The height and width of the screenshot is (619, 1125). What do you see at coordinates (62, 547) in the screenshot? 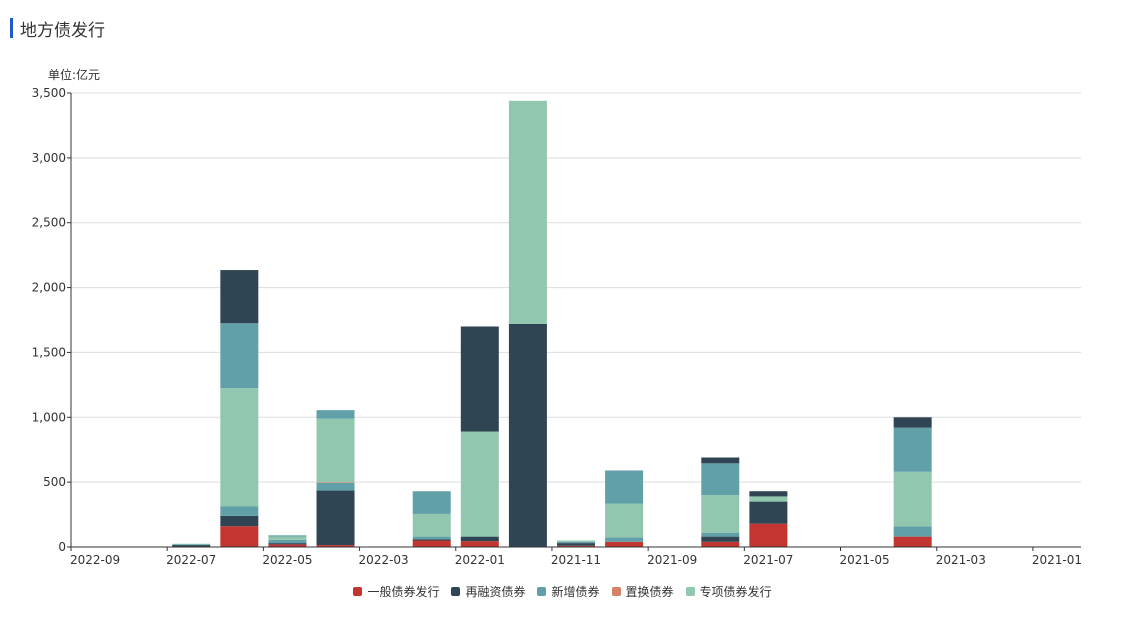
I see `y-tick-label: 0` at bounding box center [62, 547].